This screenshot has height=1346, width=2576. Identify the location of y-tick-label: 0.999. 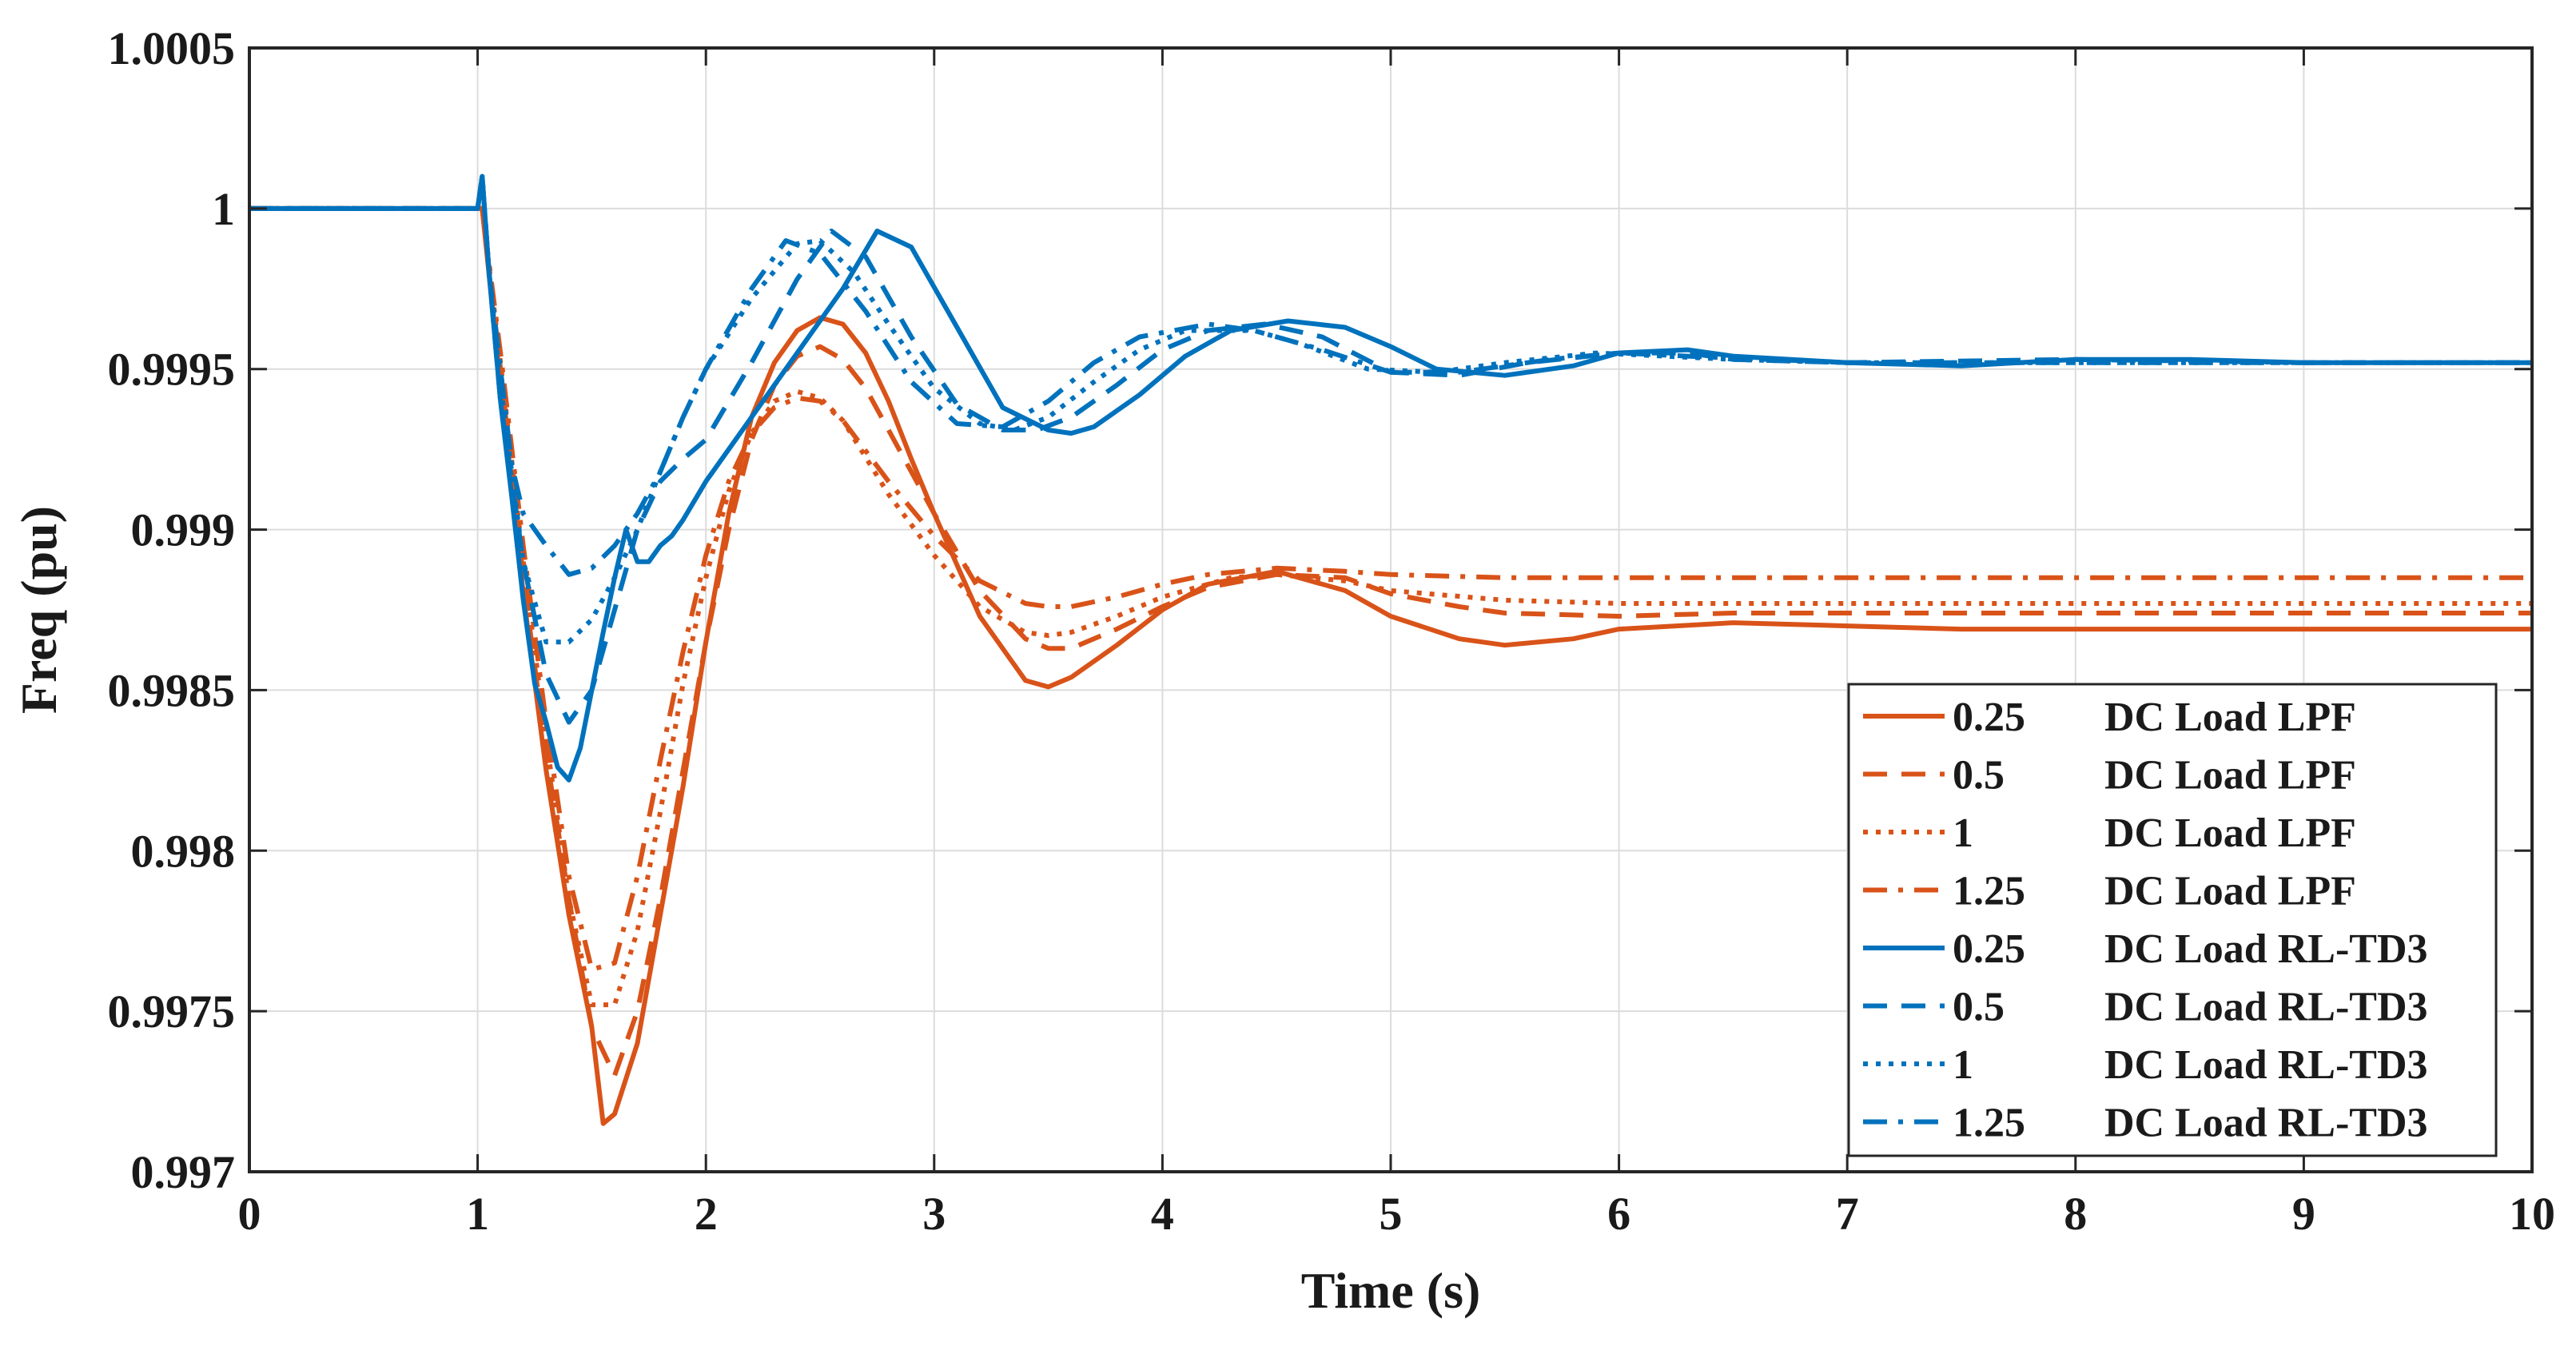
(183, 530).